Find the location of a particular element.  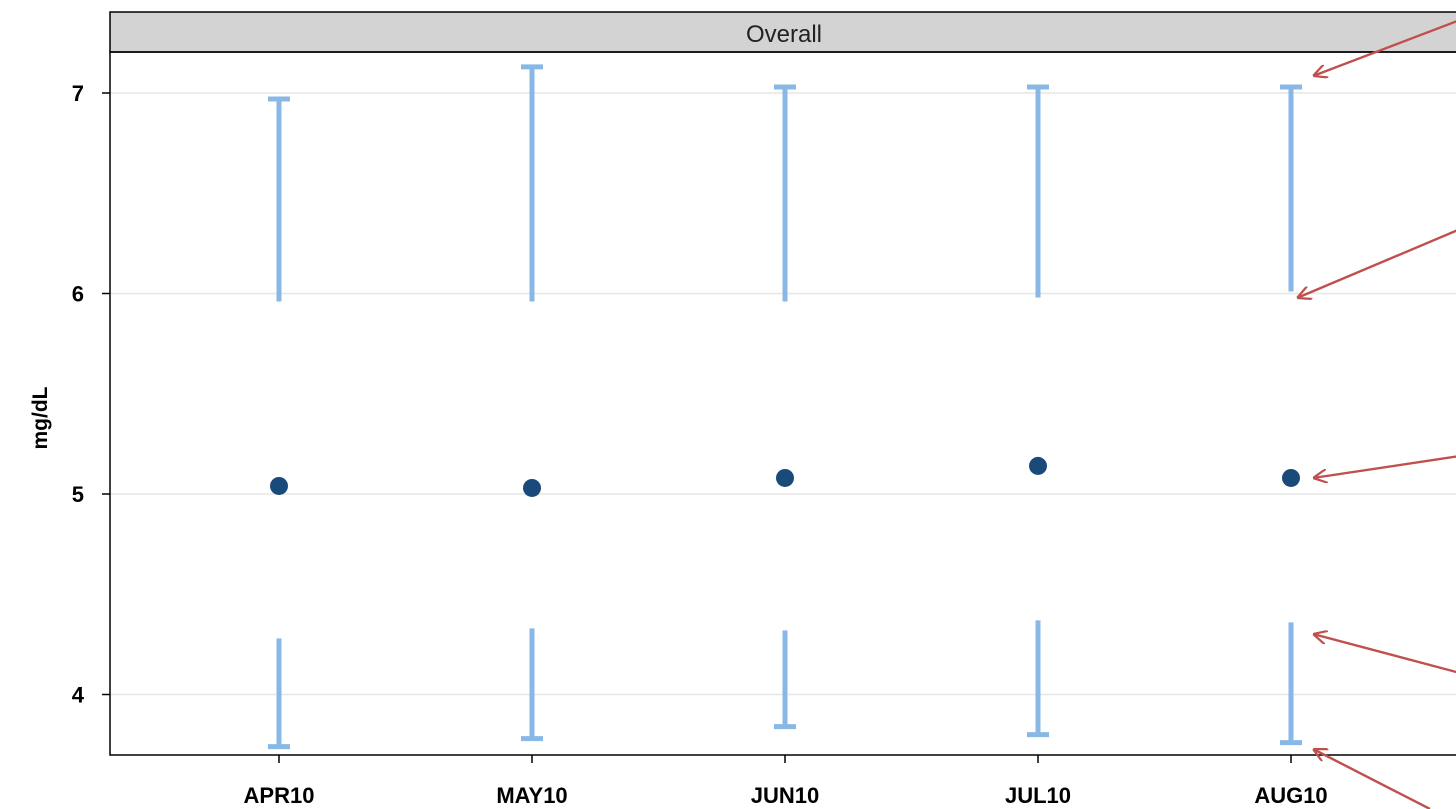

y-tick-label: 6 is located at coordinates (78, 294).